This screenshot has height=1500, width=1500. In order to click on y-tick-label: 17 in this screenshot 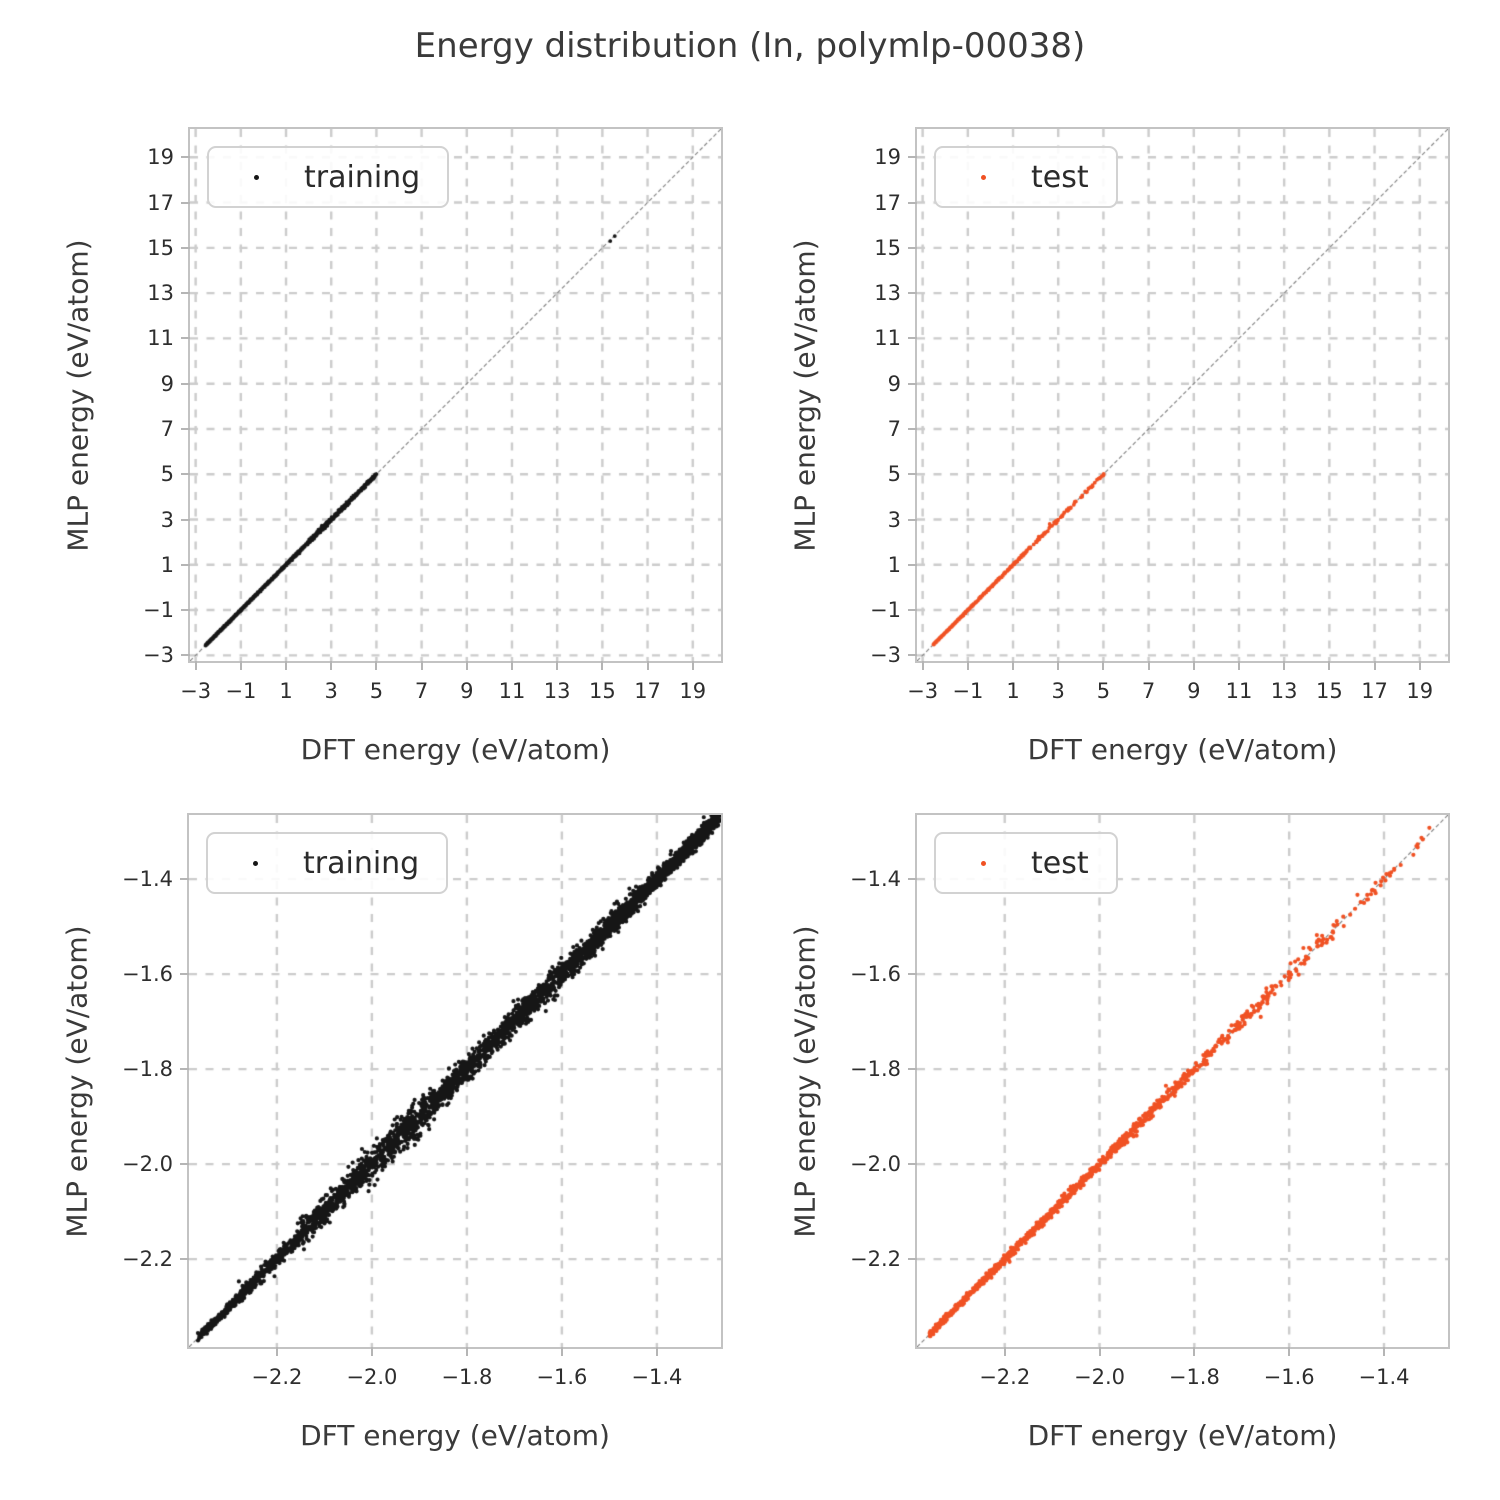, I will do `click(887, 202)`.